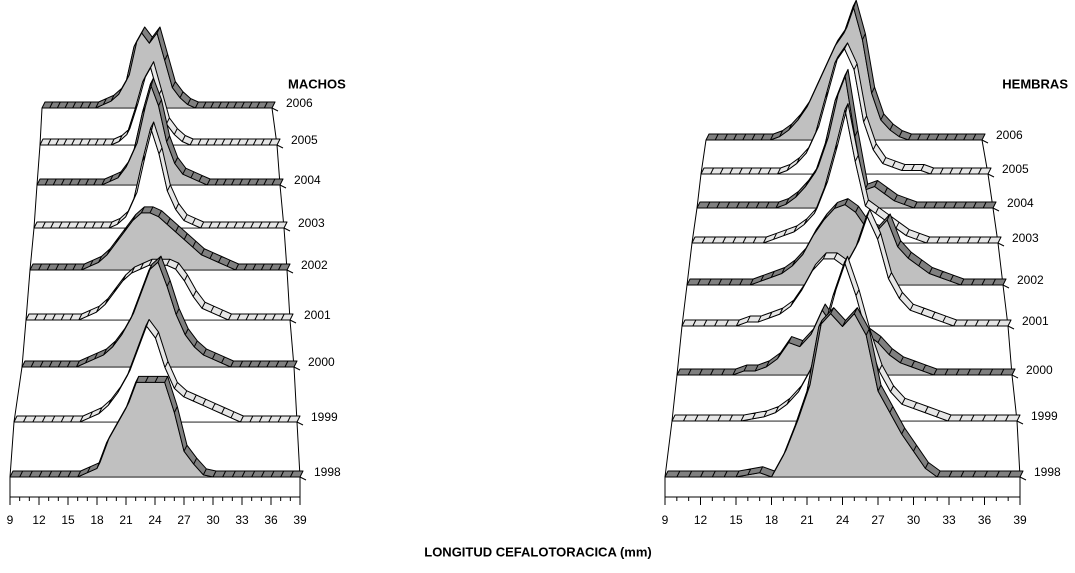  I want to click on panel-title: HEMBRAS, so click(1035, 83).